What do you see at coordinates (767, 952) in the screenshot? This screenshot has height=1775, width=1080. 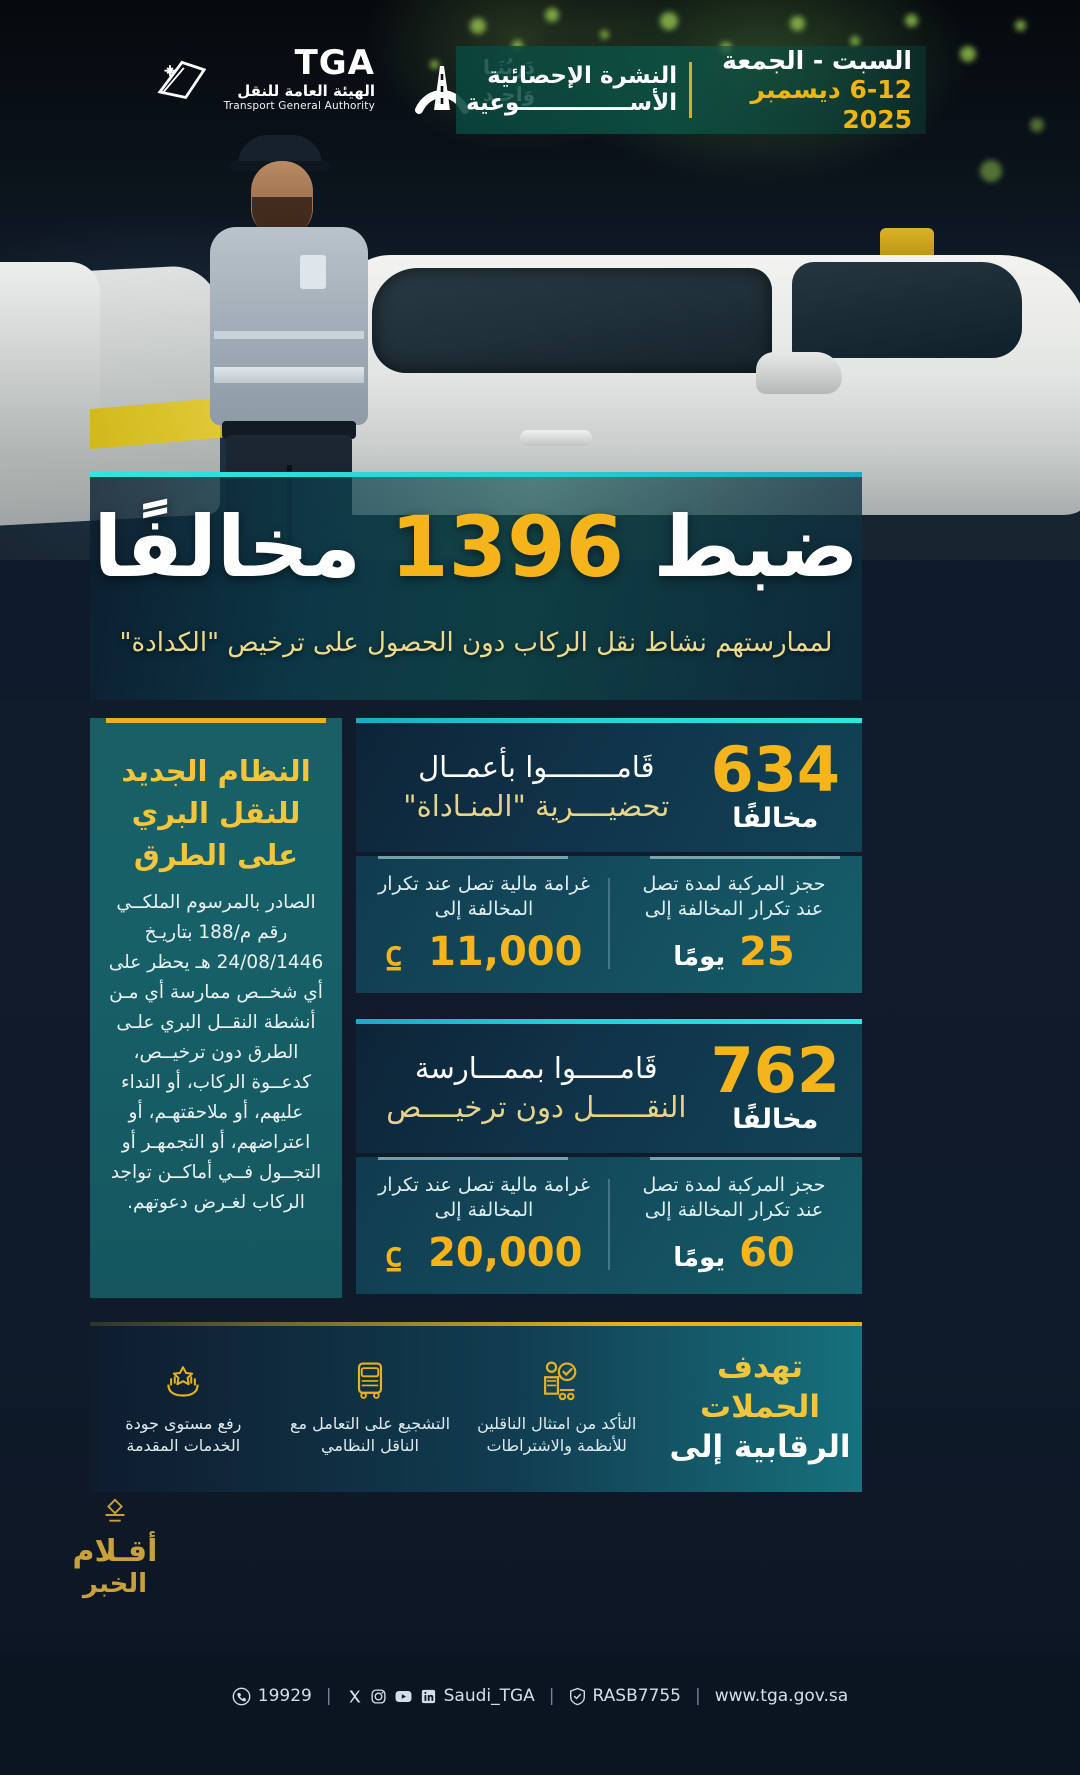 I see `penalty-value: 25` at bounding box center [767, 952].